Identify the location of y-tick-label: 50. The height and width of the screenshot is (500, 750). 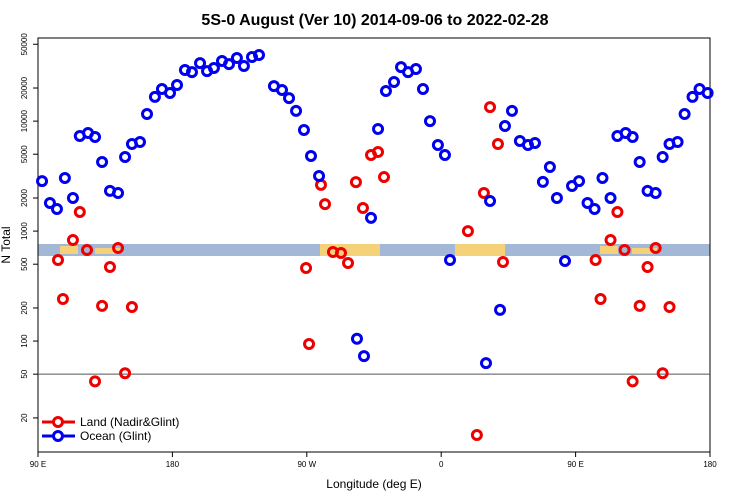
(24, 373).